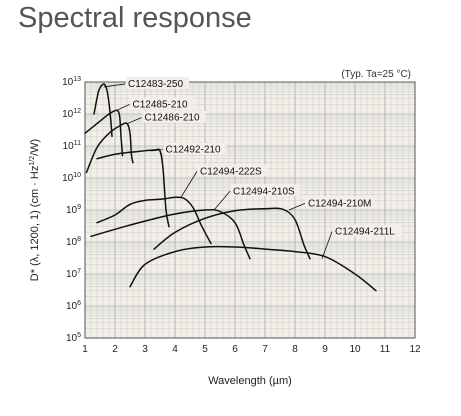  I want to click on y-tick-label: 10¹³, so click(71, 82).